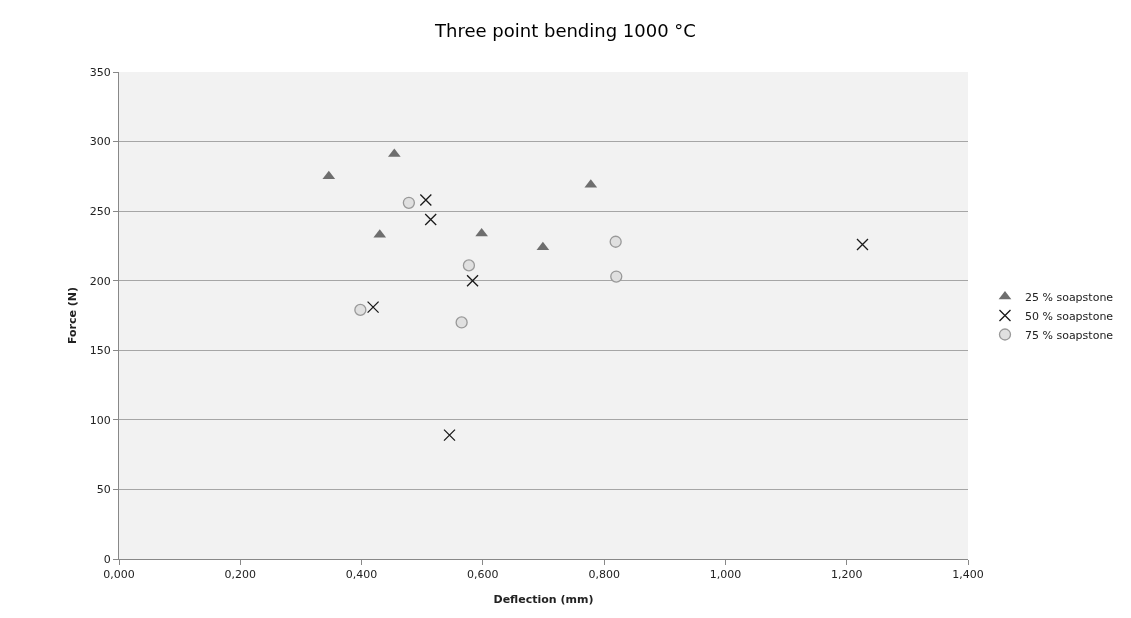 This screenshot has height=618, width=1131. What do you see at coordinates (100, 142) in the screenshot?
I see `y-tick-label: 300` at bounding box center [100, 142].